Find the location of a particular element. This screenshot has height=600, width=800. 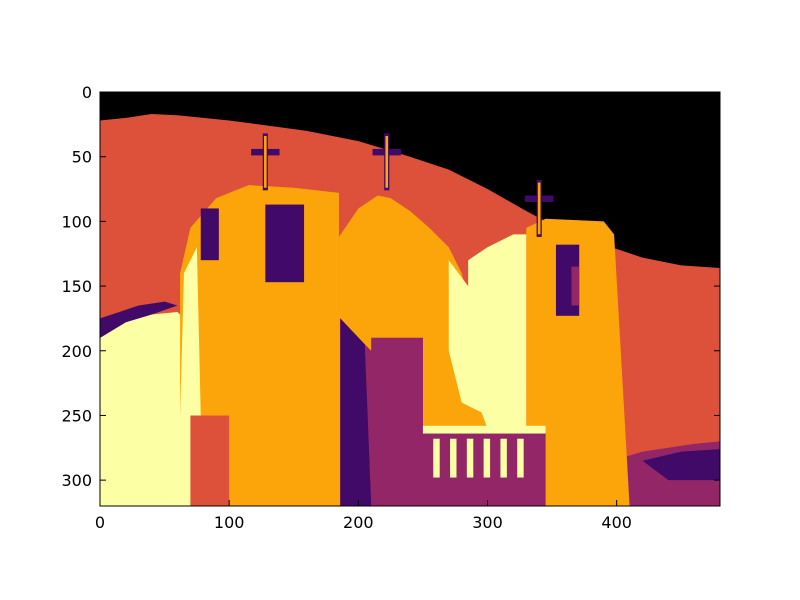

x-tick: 300 is located at coordinates (487, 312).